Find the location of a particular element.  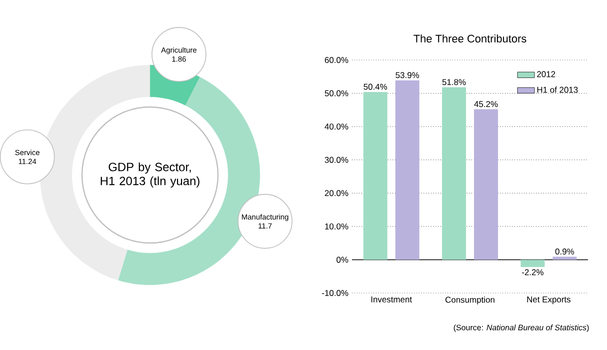

x-tick-label: Investment is located at coordinates (391, 299).